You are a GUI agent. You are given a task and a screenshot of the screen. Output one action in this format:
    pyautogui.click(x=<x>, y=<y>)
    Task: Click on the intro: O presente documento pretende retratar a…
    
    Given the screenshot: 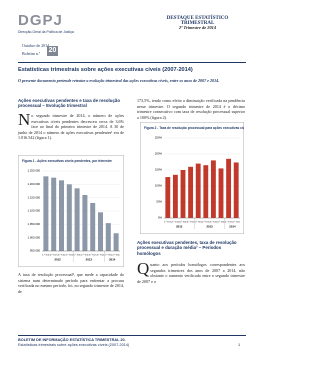 What is the action you would take?
    pyautogui.click(x=119, y=80)
    